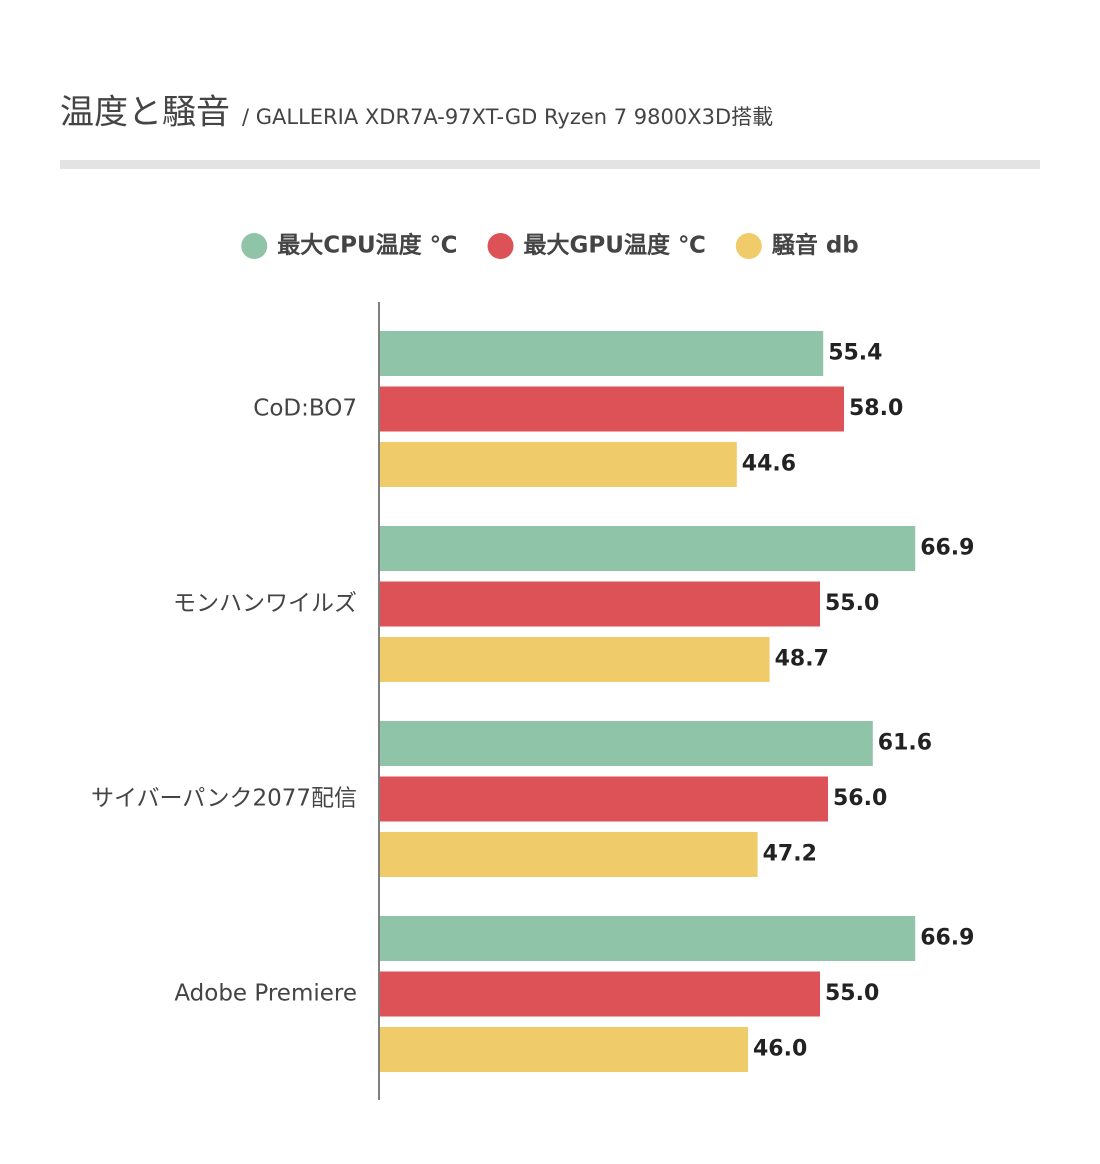 This screenshot has width=1100, height=1164. I want to click on y-tick-label: サイバーパンク2077配信, so click(224, 799).